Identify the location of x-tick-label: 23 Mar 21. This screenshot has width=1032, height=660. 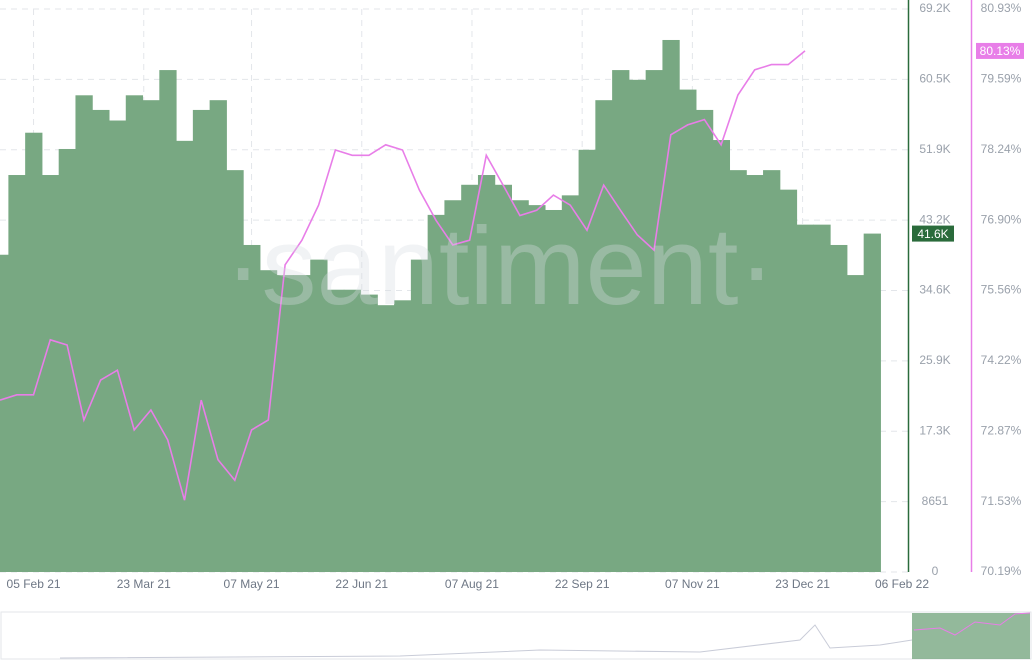
(144, 584).